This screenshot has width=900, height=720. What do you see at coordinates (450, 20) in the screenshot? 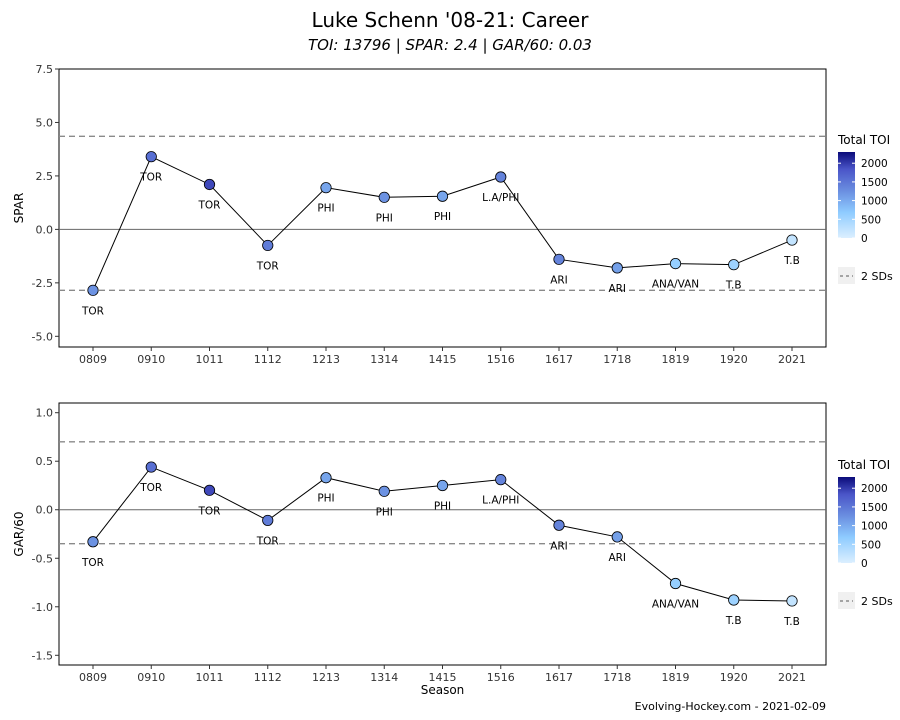
I see `chart-title: Luke Schenn '08-21: Career` at bounding box center [450, 20].